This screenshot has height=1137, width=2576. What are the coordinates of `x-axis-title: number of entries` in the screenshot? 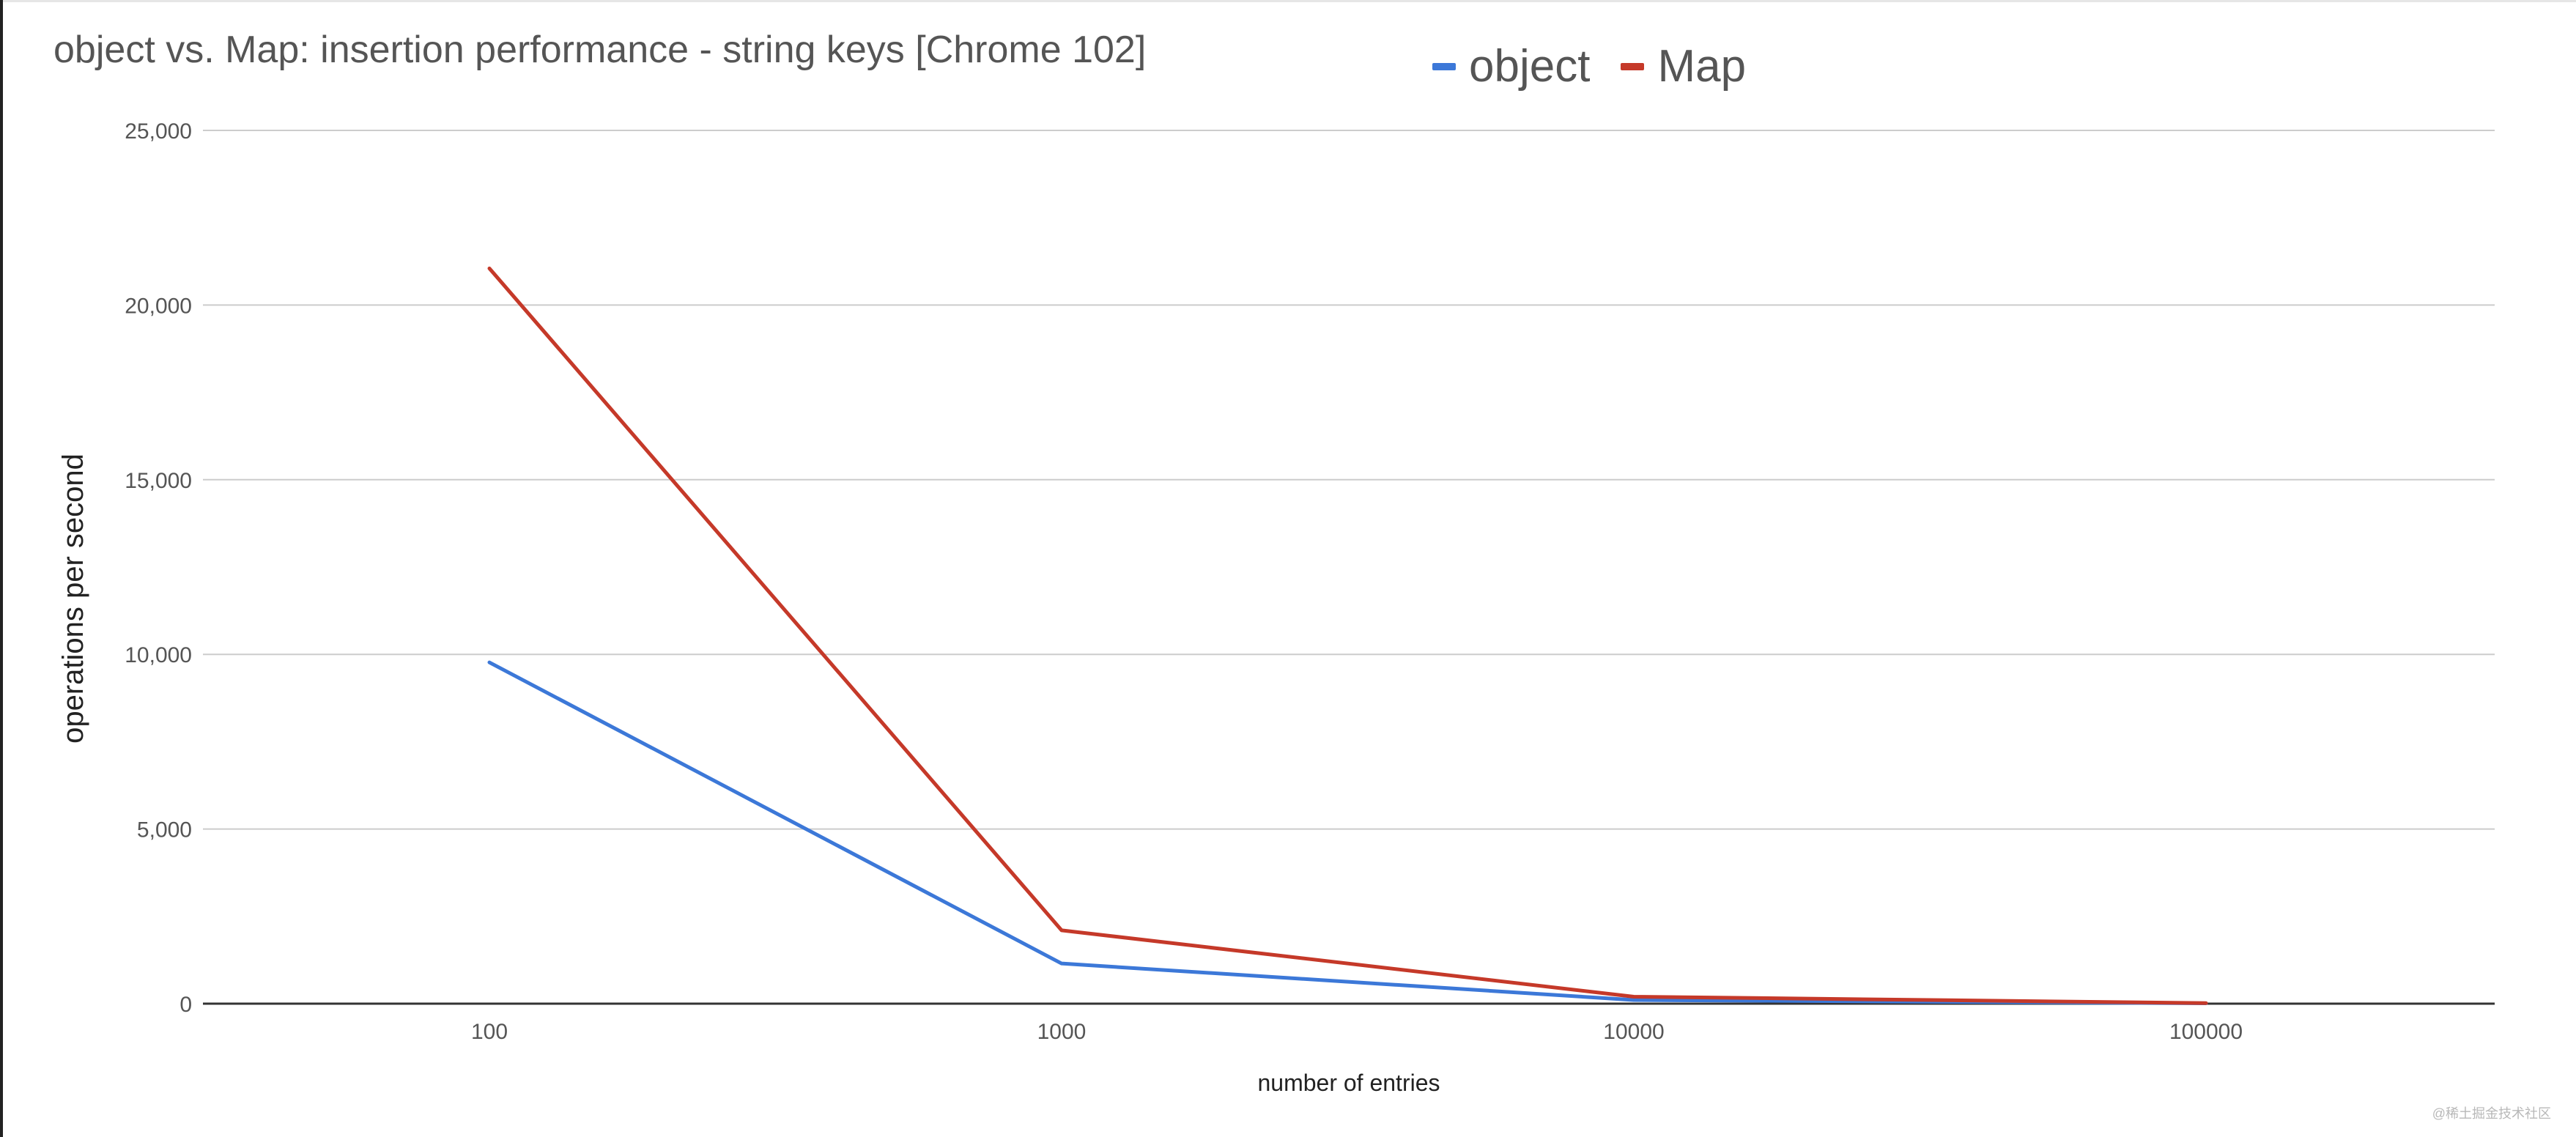 It's located at (1348, 1083).